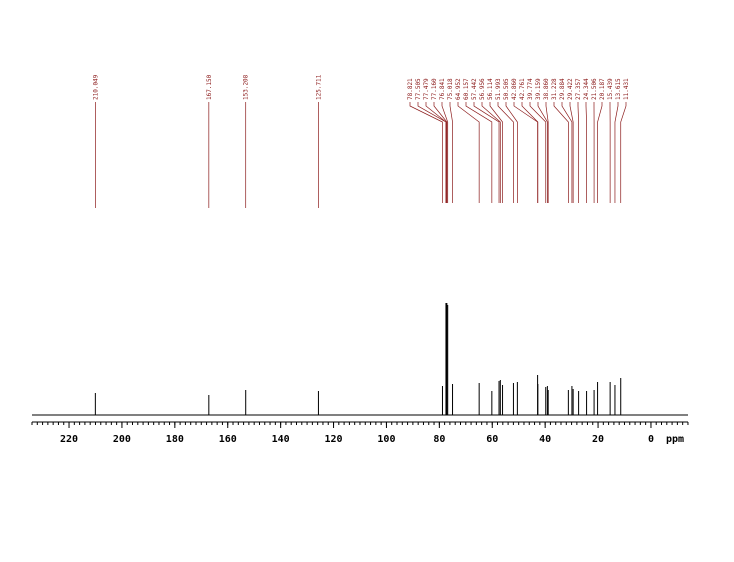  What do you see at coordinates (530, 89) in the screenshot?
I see `peak-label: 39.774` at bounding box center [530, 89].